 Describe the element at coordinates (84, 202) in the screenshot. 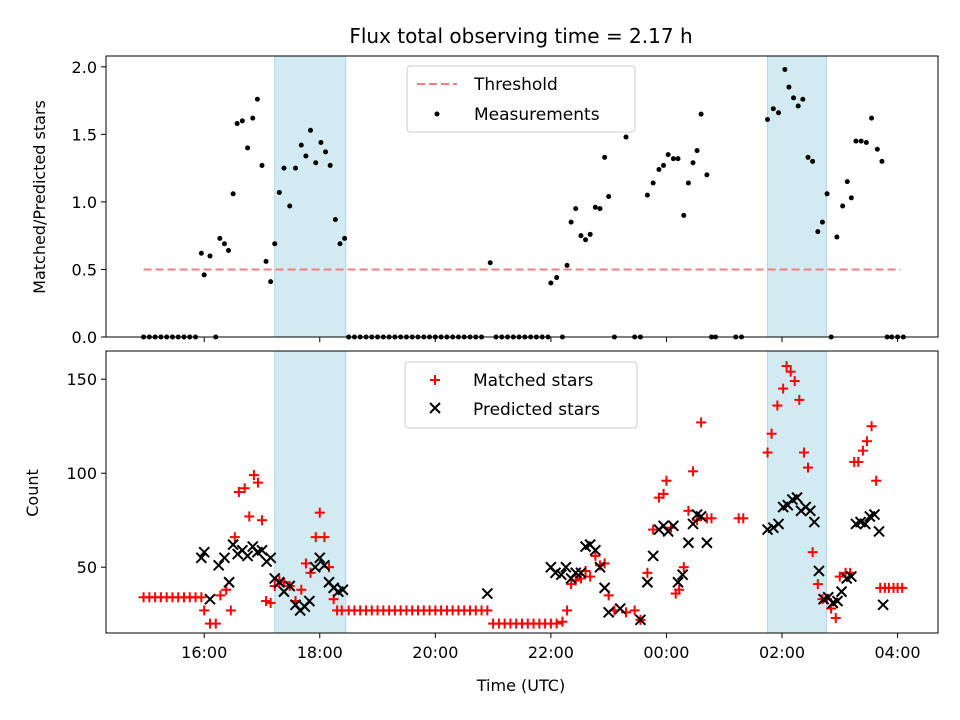

I see `top-y-tick-label: 1.0` at that location.